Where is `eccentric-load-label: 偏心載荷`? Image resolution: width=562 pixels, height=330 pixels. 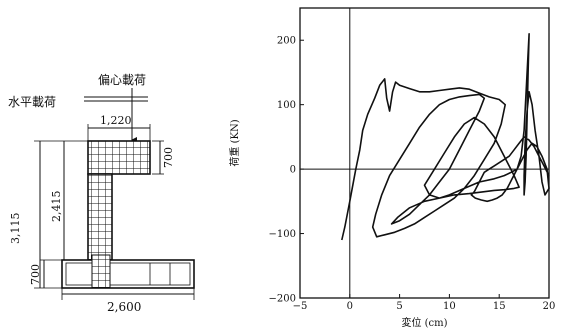
eccentric-load-label: 偏心載荷 is located at coordinates (122, 79).